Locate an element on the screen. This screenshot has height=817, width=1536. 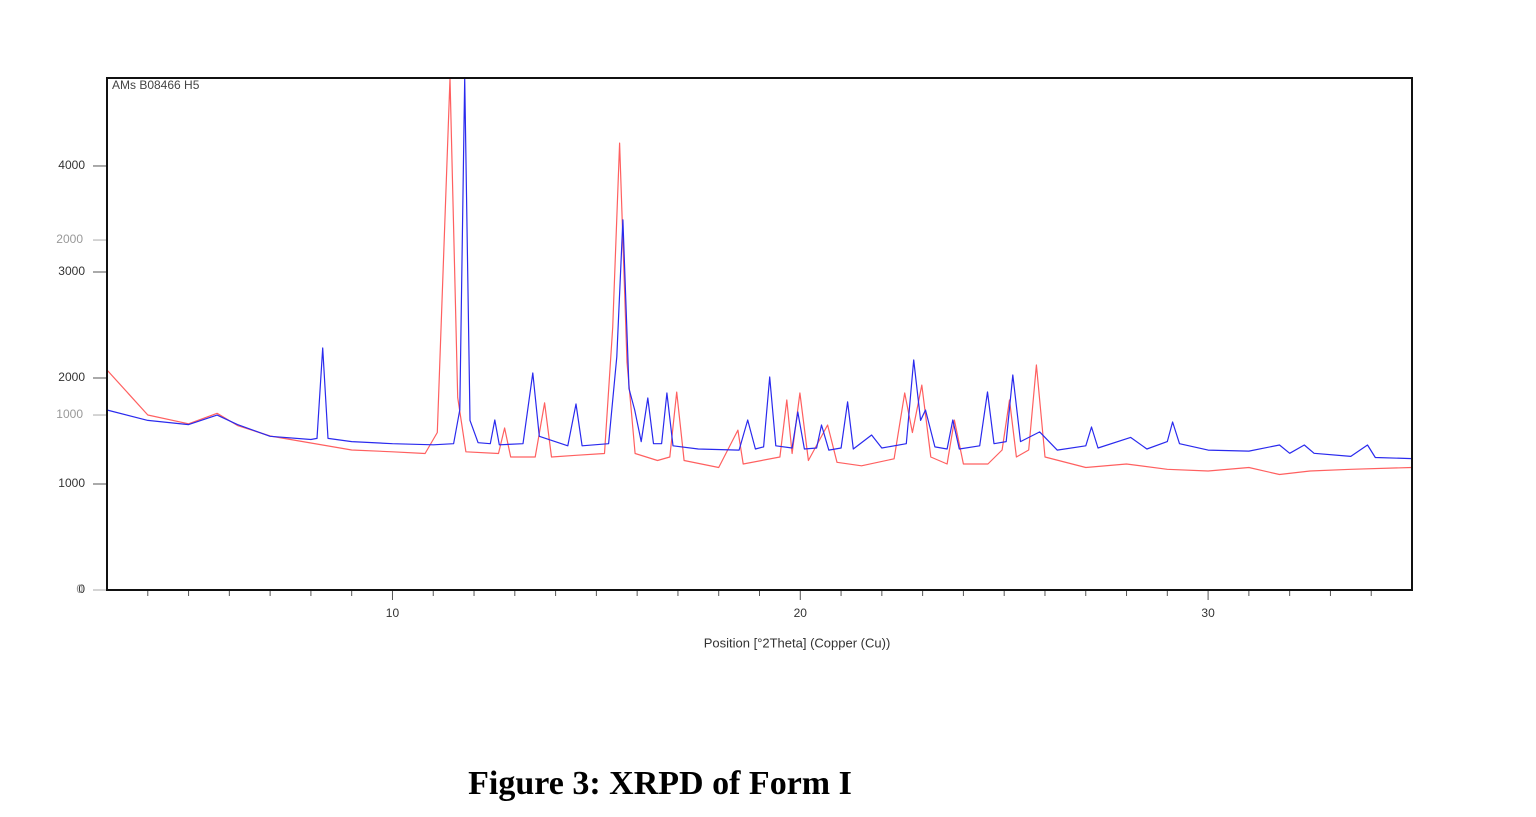
x-tick-label: 10 is located at coordinates (393, 613).